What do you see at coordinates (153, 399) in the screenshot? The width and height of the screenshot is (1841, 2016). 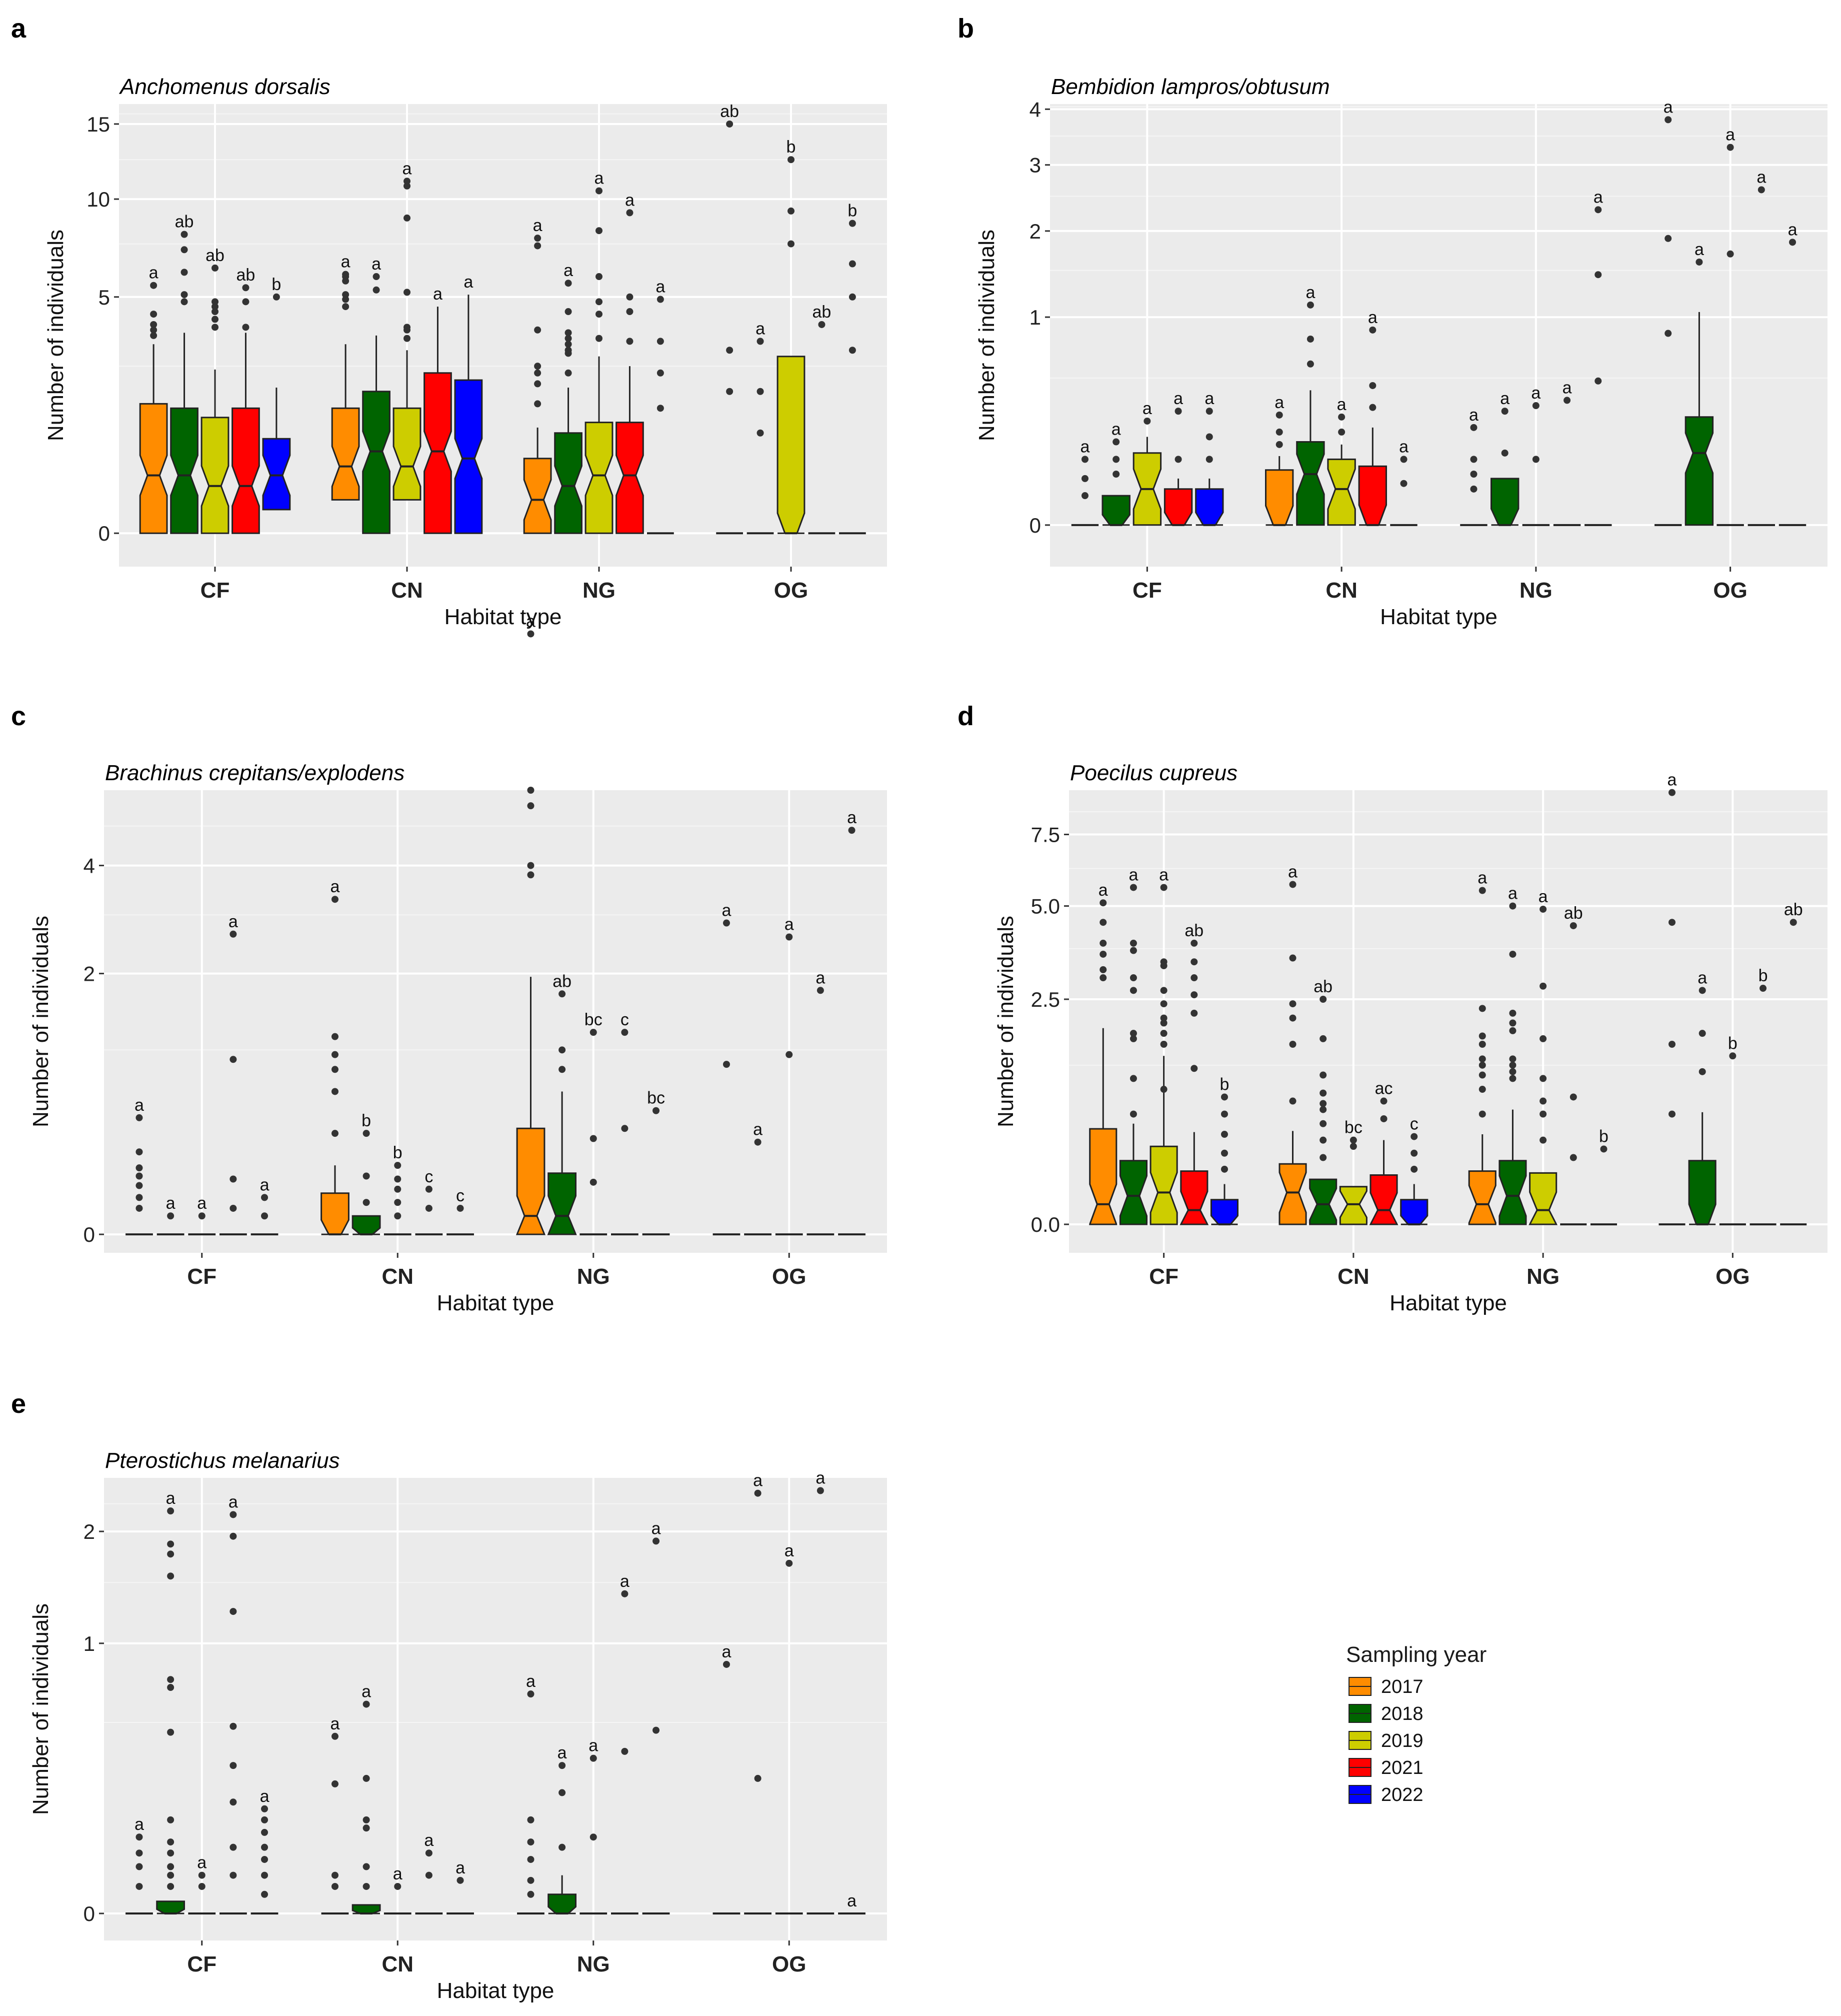 I see `box-CF-2017: a` at bounding box center [153, 399].